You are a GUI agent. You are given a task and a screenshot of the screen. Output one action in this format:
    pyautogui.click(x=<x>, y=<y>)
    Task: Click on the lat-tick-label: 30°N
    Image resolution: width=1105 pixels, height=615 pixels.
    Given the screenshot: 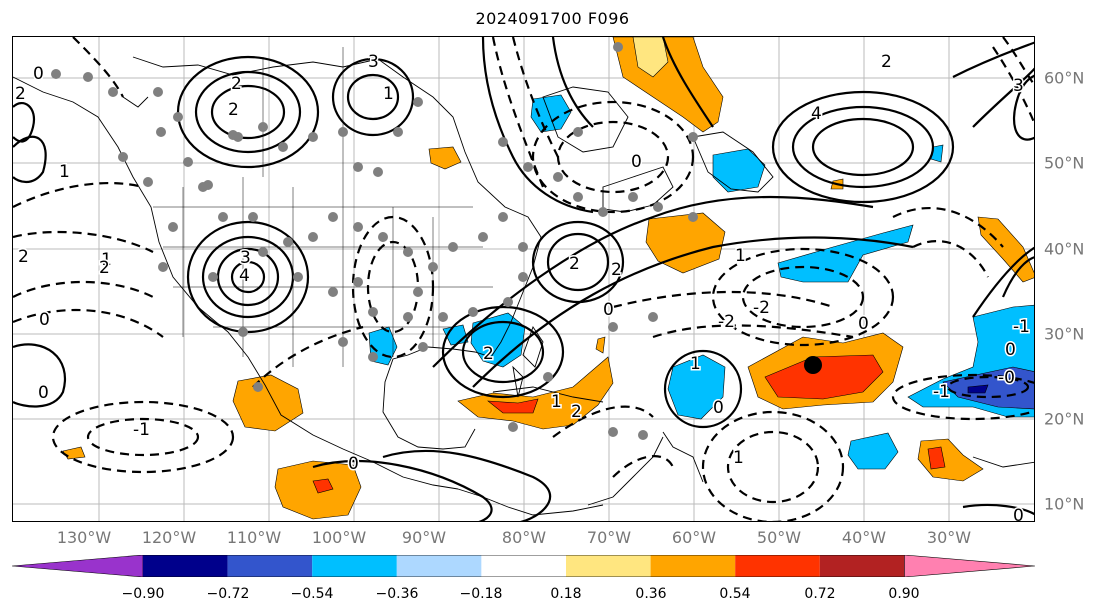 What is the action you would take?
    pyautogui.click(x=1064, y=334)
    